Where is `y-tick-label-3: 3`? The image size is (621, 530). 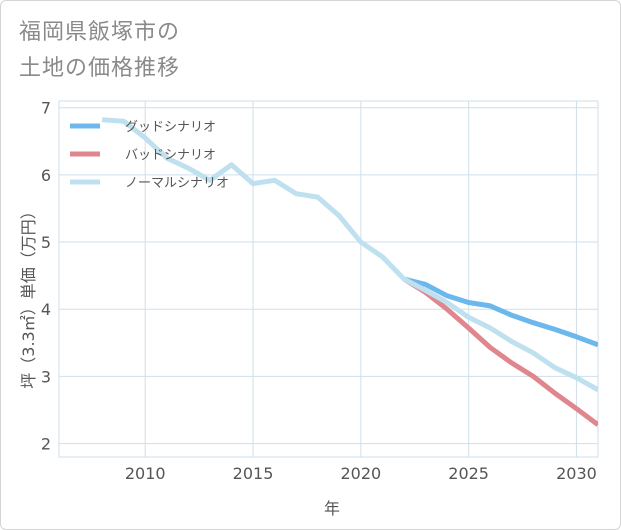 y-tick-label-3: 3 is located at coordinates (46, 376).